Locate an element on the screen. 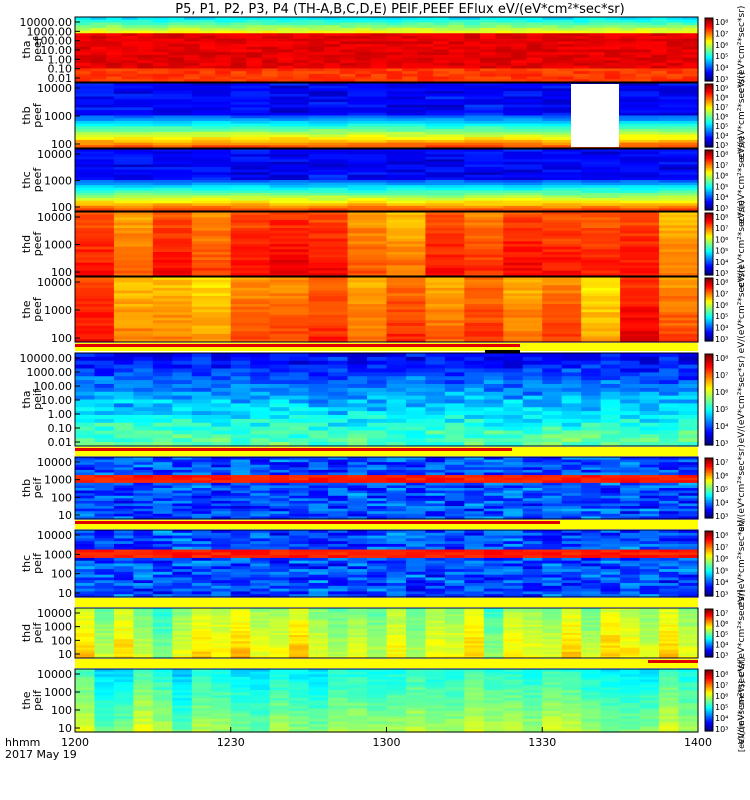  panel-probe-label: tha is located at coordinates (26, 399).